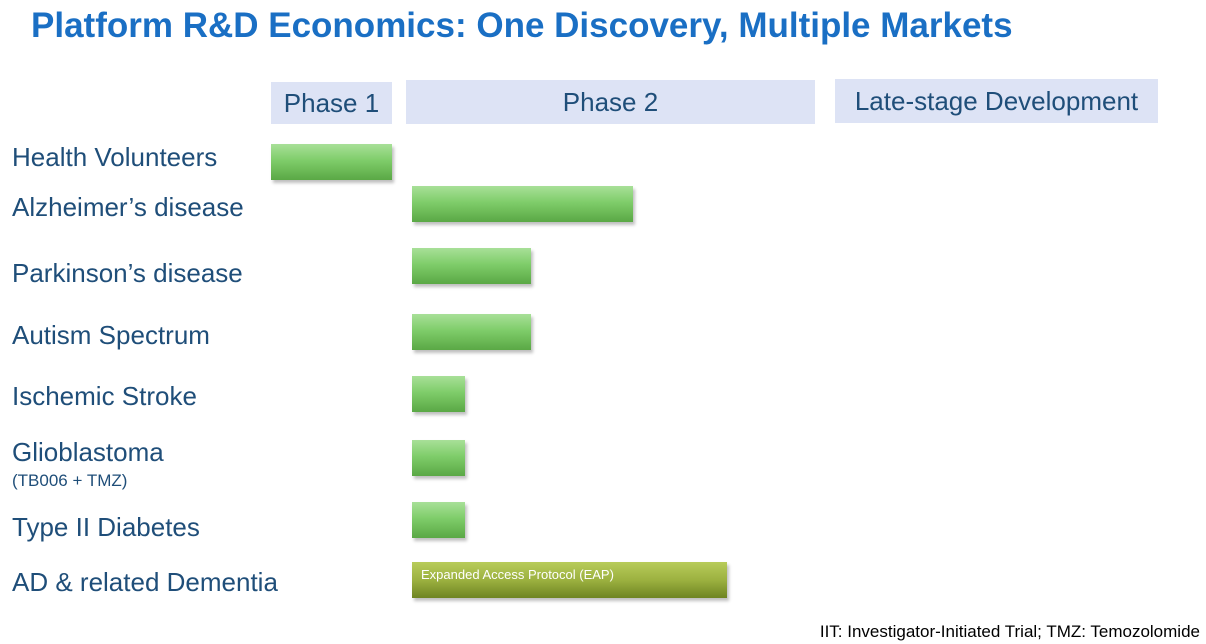 The height and width of the screenshot is (644, 1206). Describe the element at coordinates (88, 452) in the screenshot. I see `row-label: Glioblastoma` at that location.